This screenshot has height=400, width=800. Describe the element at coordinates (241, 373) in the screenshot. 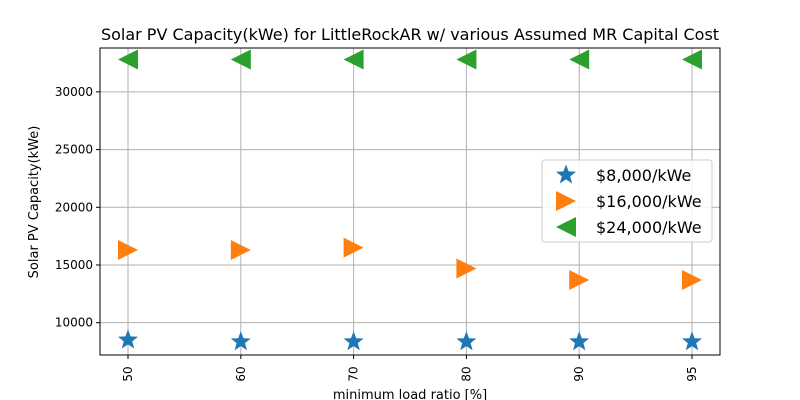

I see `x-tick-label: 60` at that location.